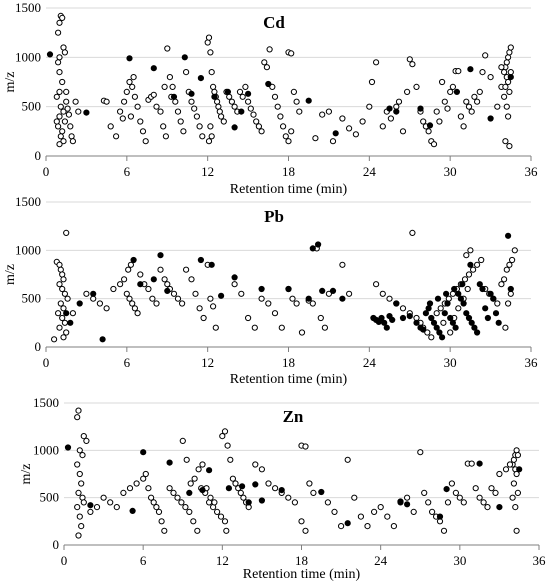 This screenshot has width=550, height=583. Describe the element at coordinates (274, 216) in the screenshot. I see `panel-title: Pb` at that location.